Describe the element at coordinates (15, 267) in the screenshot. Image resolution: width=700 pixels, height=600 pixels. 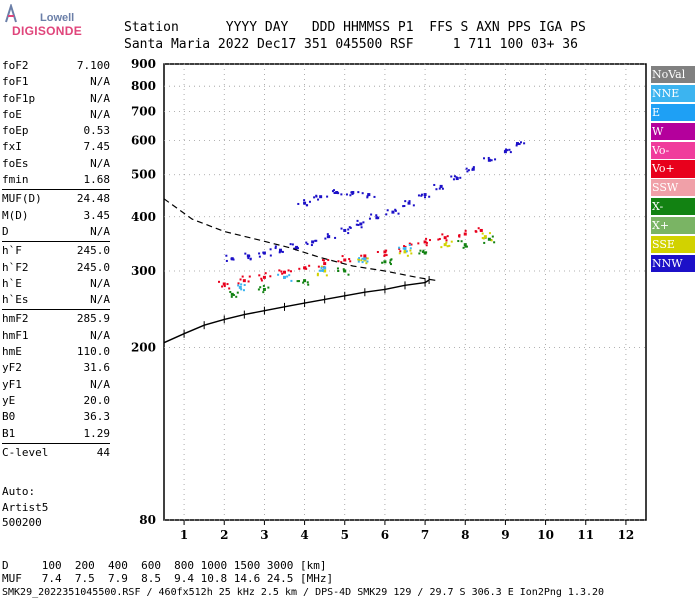
I see `param-name: h`F2` at that location.